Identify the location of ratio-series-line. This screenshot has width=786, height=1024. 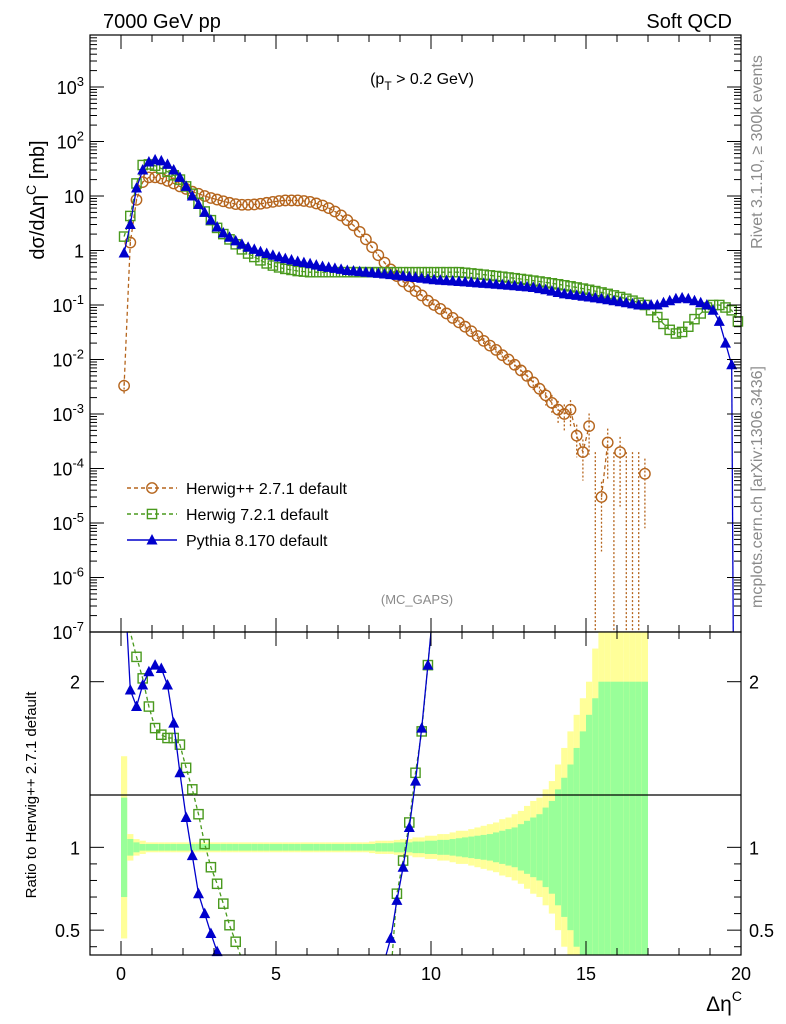
(184, 793).